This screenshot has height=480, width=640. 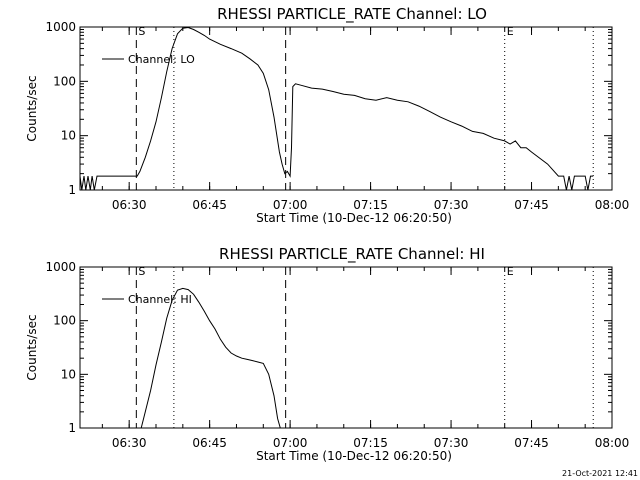 What do you see at coordinates (600, 473) in the screenshot?
I see `footer-timestamp: 21-Oct-2021 12:41` at bounding box center [600, 473].